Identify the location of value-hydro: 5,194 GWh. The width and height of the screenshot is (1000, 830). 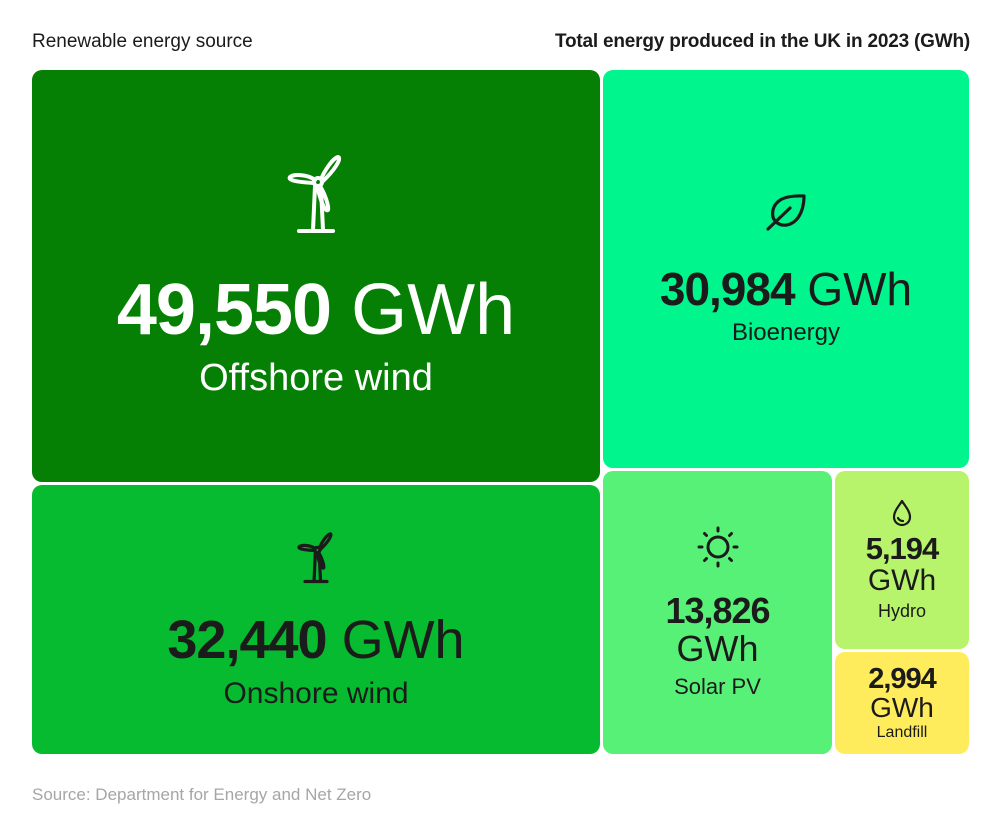
(902, 563).